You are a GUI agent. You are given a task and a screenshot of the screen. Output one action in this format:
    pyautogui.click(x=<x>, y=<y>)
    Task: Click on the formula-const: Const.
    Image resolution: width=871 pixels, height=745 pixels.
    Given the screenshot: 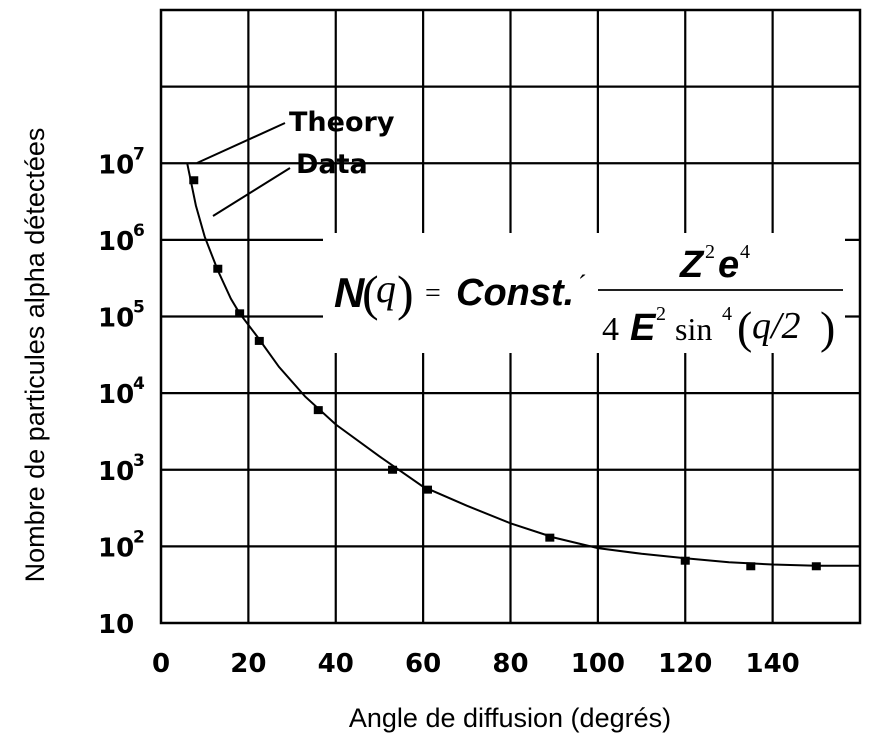 What is the action you would take?
    pyautogui.click(x=515, y=293)
    